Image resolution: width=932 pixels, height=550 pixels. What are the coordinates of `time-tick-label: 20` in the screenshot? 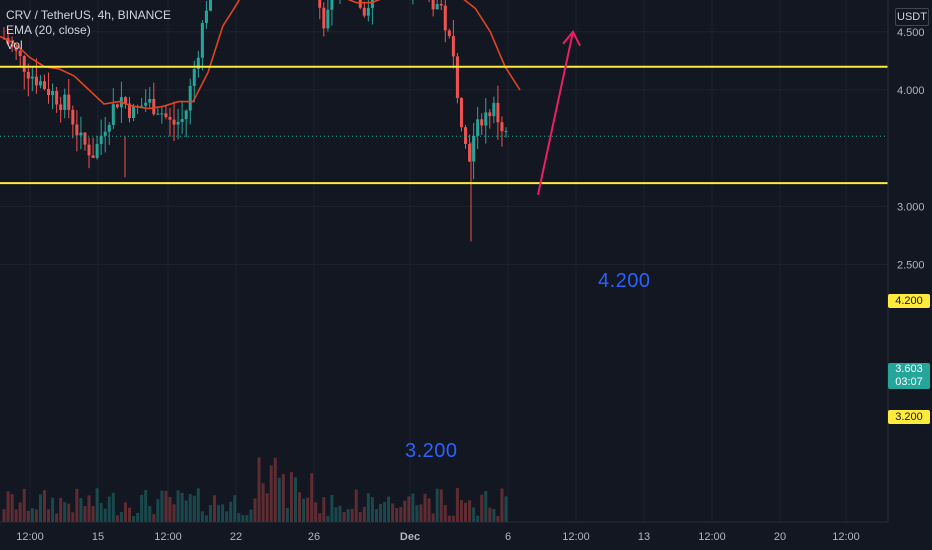 It's located at (780, 537).